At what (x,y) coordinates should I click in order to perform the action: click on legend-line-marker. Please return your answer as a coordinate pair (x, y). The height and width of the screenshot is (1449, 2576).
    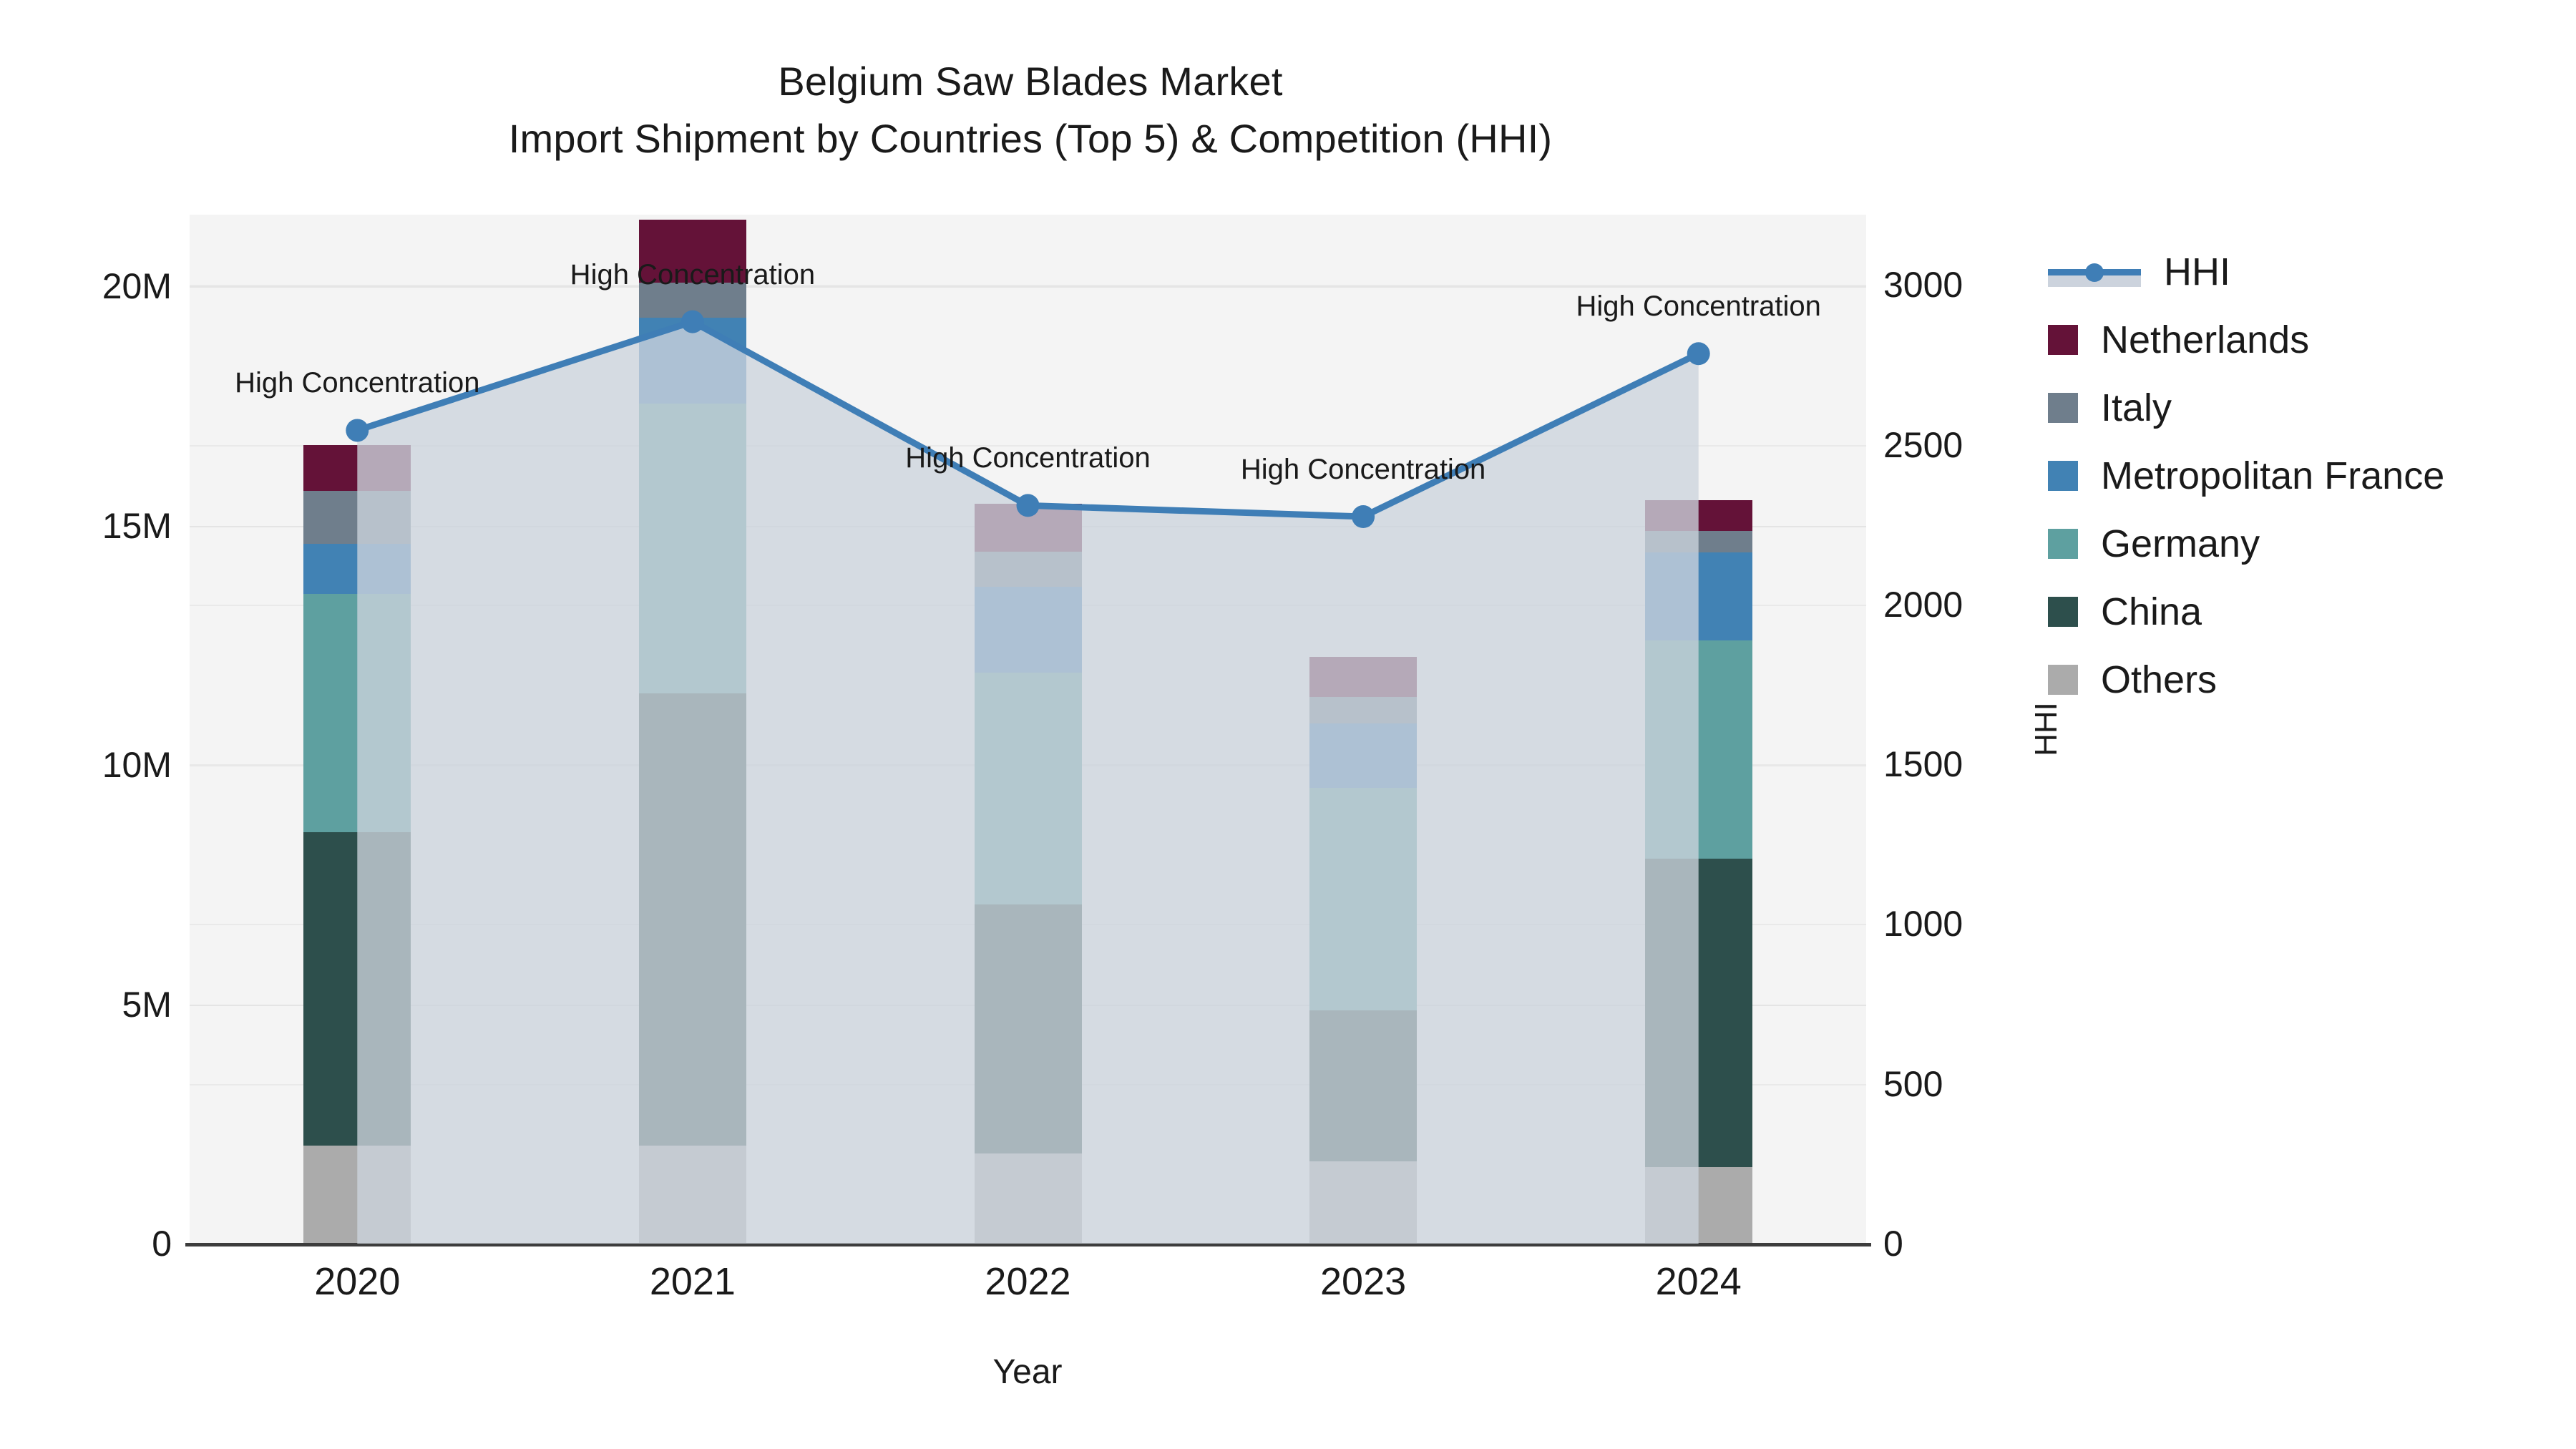
    Looking at the image, I should click on (2094, 272).